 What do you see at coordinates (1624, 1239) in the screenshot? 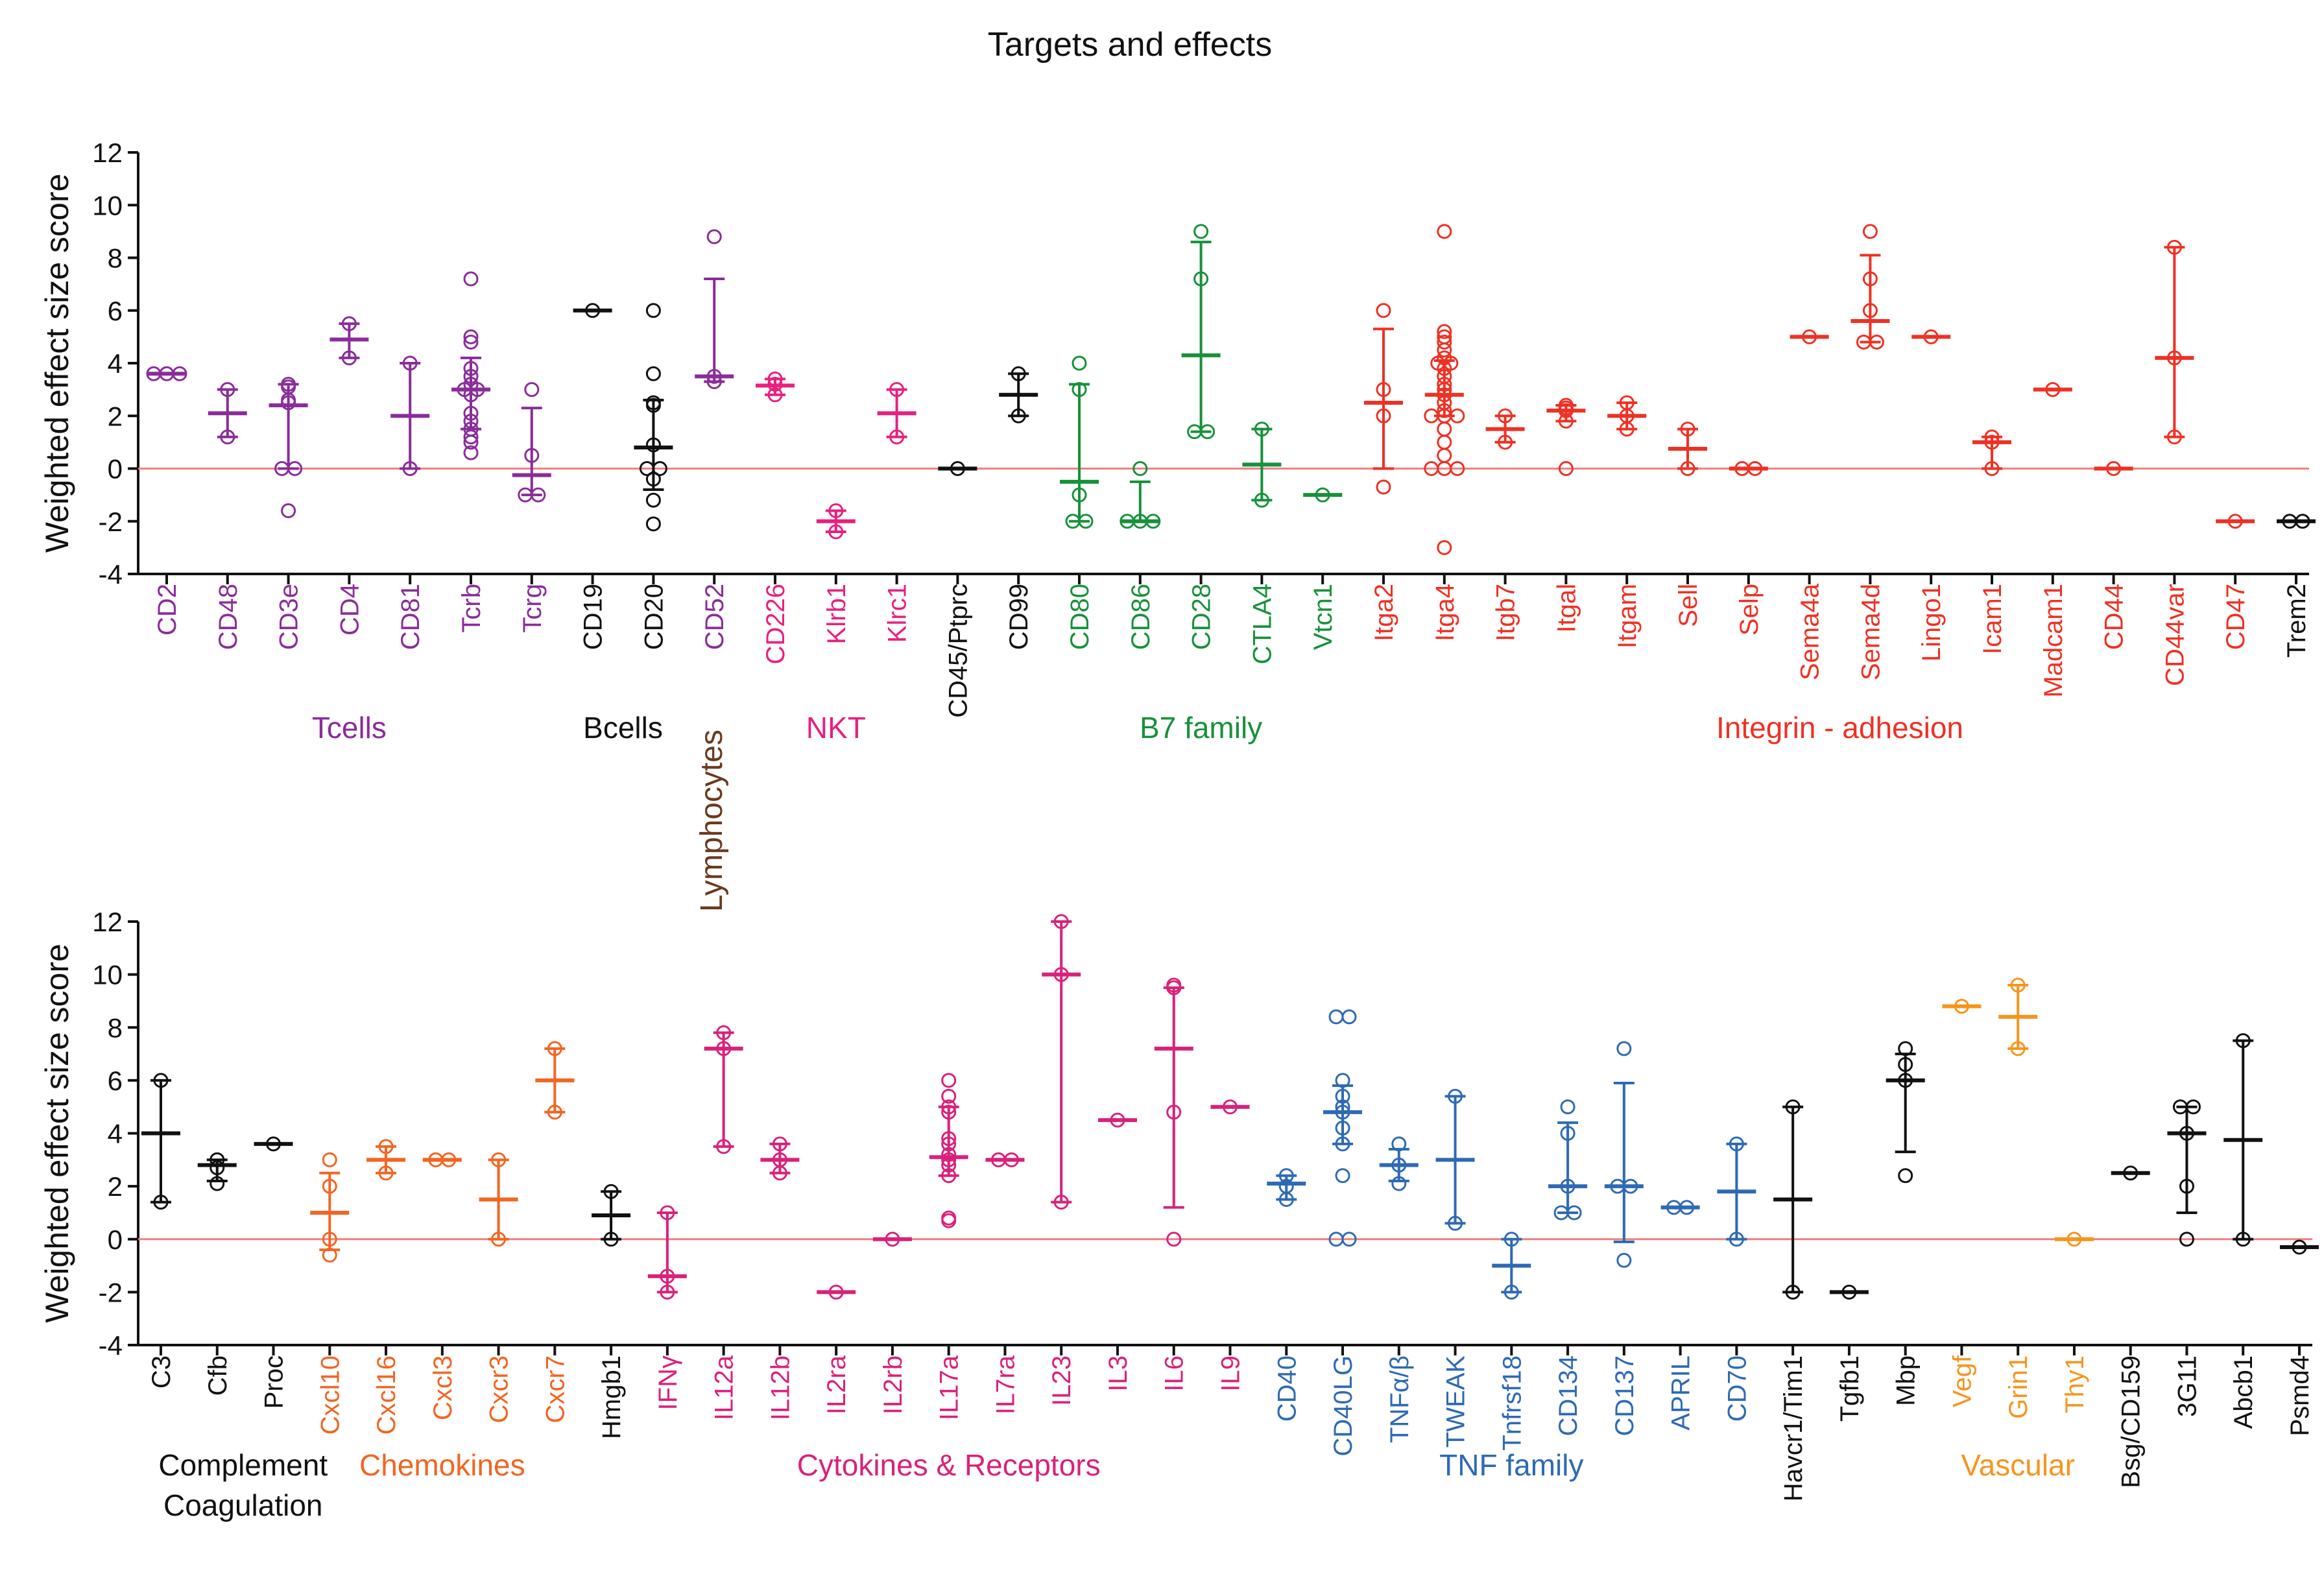
I see `category-cd137: CD137` at bounding box center [1624, 1239].